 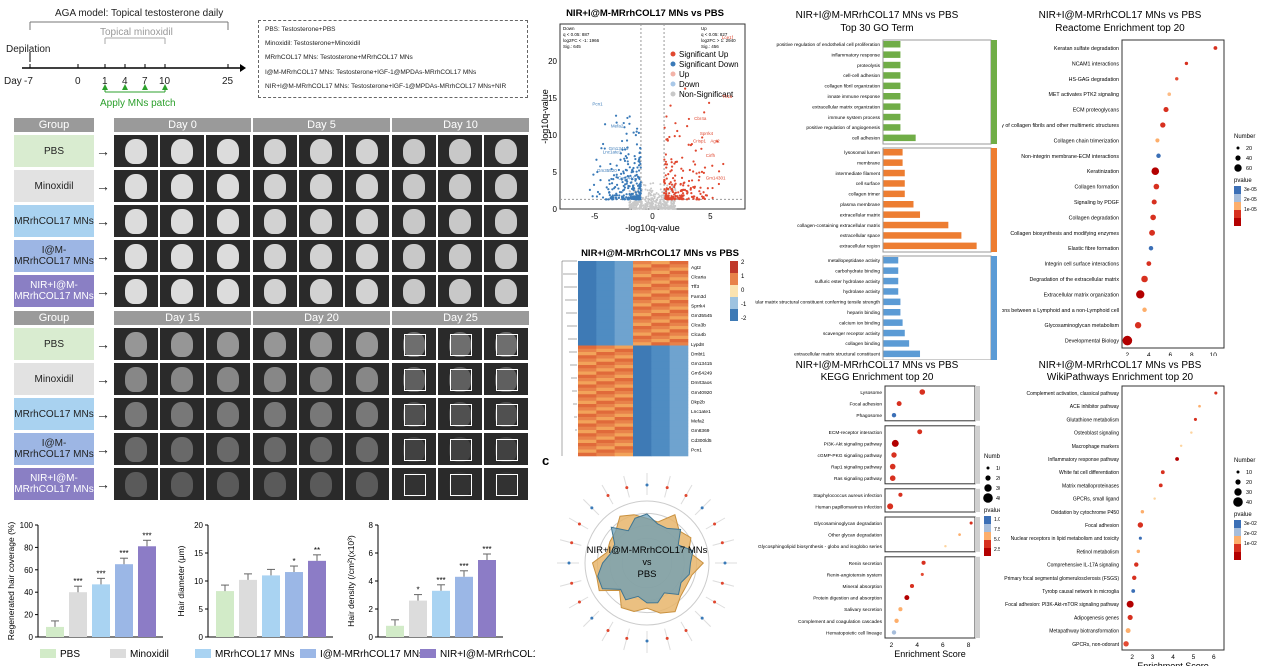 What do you see at coordinates (854, 118) in the screenshot?
I see `term-label: immune system process` at bounding box center [854, 118].